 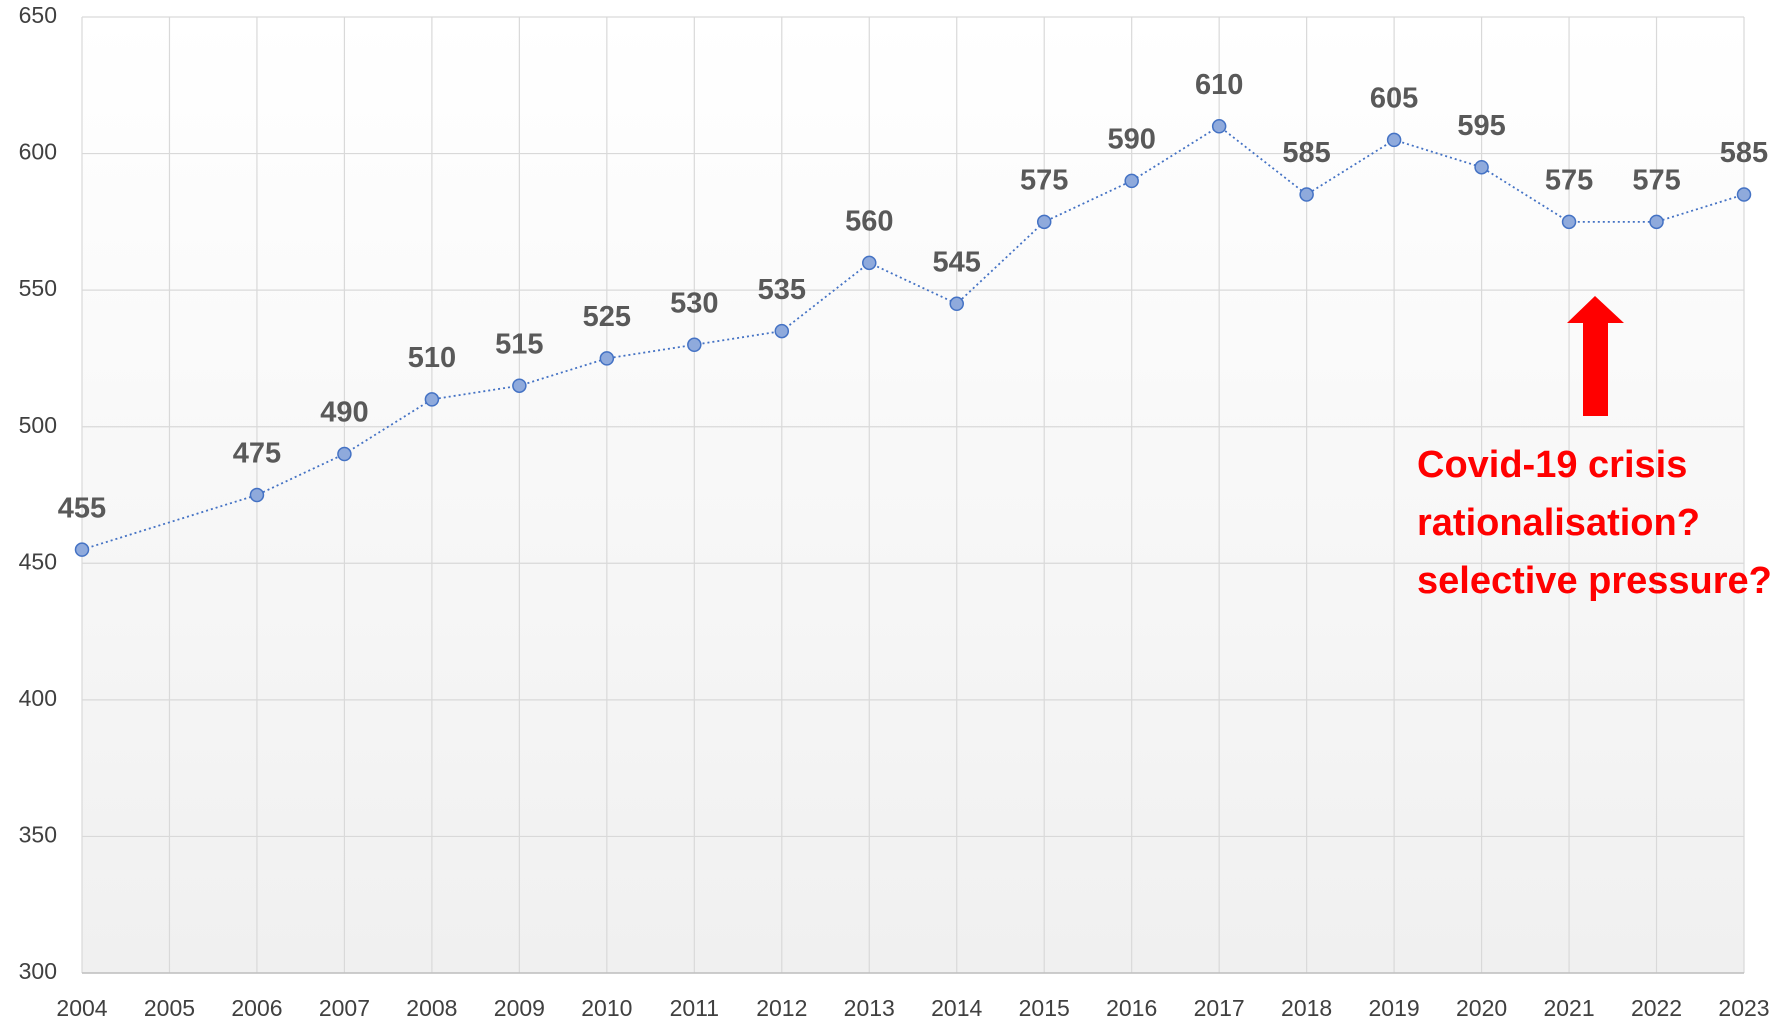 What do you see at coordinates (1595, 356) in the screenshot?
I see `arrow` at bounding box center [1595, 356].